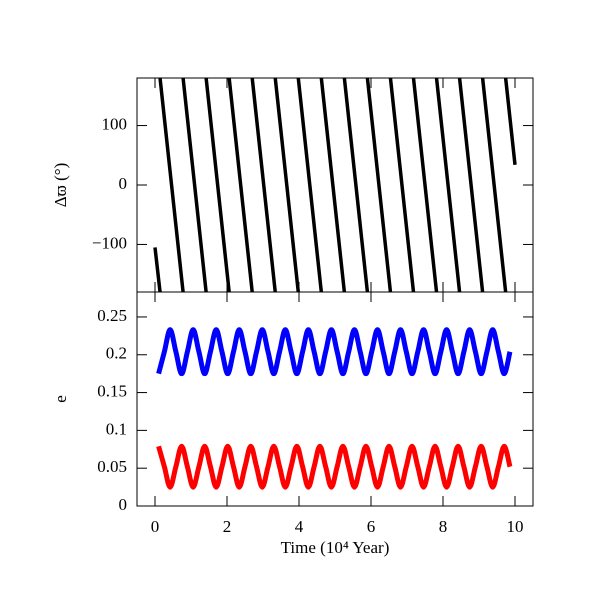  Describe the element at coordinates (371, 526) in the screenshot. I see `x-tick-label: 6` at that location.